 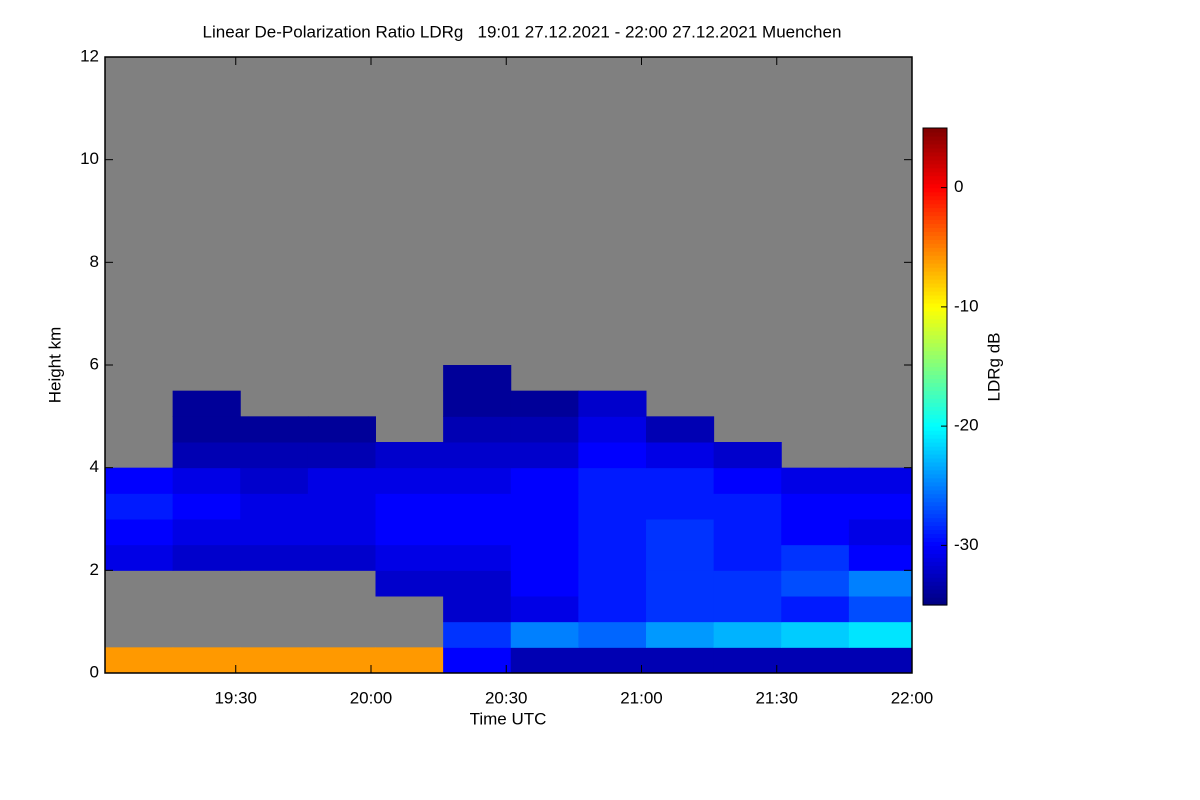 I want to click on x-tick-label: 20:00, so click(x=371, y=697).